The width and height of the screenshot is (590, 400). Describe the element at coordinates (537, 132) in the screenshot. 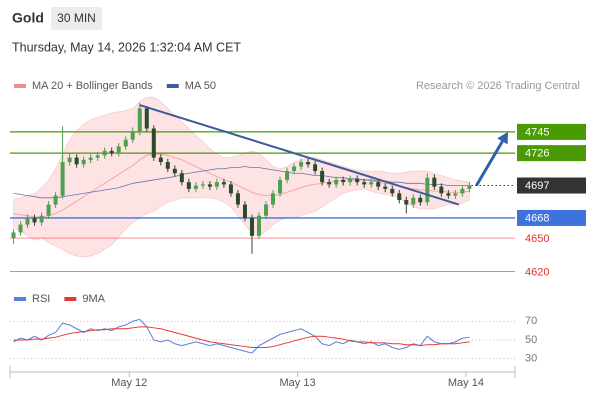

I see `level-label: 4745` at that location.